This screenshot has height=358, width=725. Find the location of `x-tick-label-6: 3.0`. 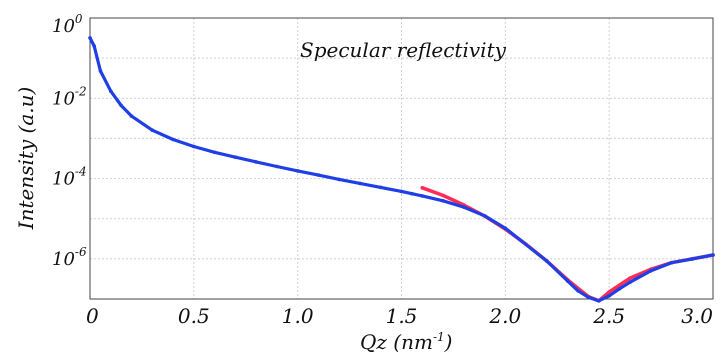

x-tick-label-6: 3.0 is located at coordinates (697, 316).